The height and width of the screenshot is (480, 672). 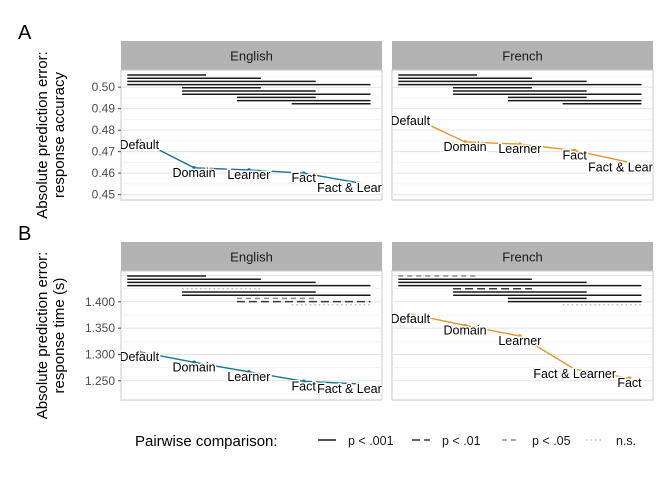 I want to click on y-tick-label: 1.350, so click(x=100, y=328).